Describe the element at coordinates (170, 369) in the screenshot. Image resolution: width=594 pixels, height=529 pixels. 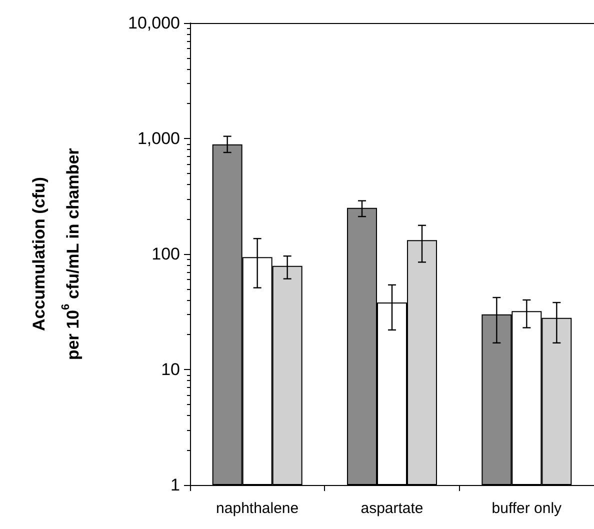
I see `y-tick-label: 10` at that location.